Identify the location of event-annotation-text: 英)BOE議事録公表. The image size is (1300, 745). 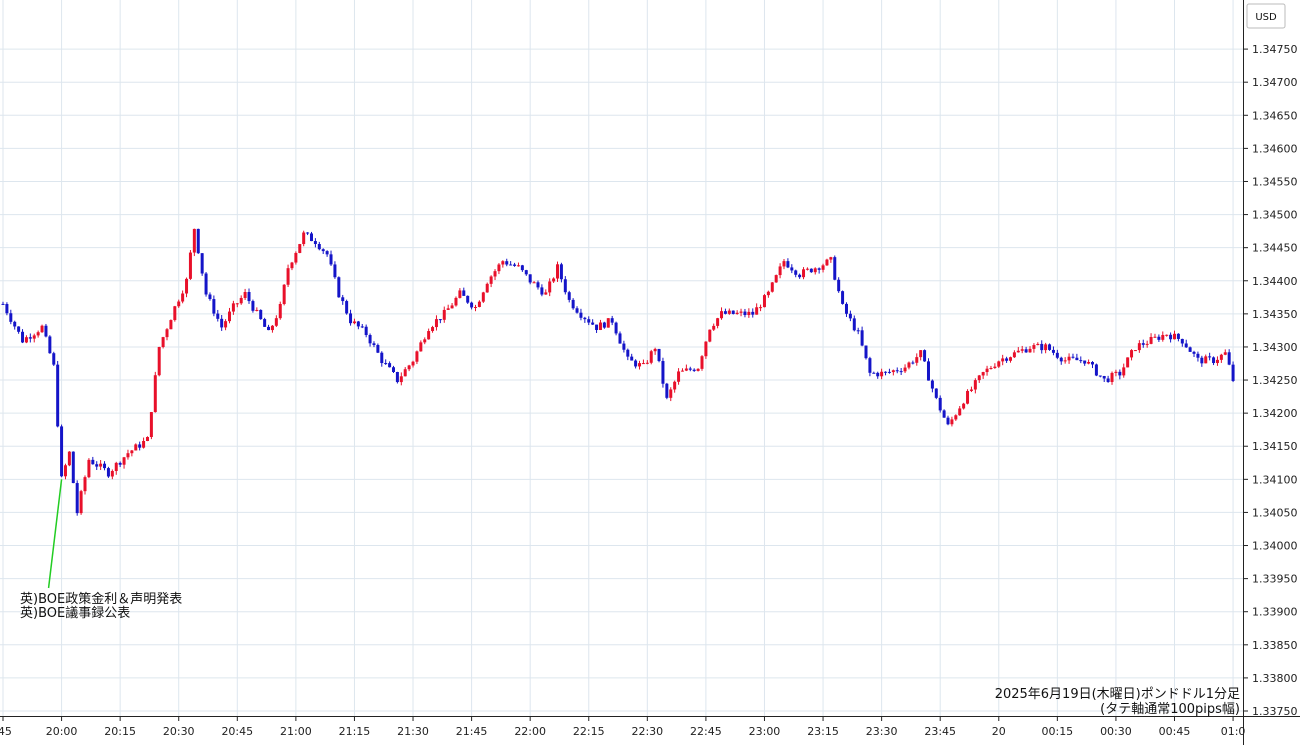
(75, 613).